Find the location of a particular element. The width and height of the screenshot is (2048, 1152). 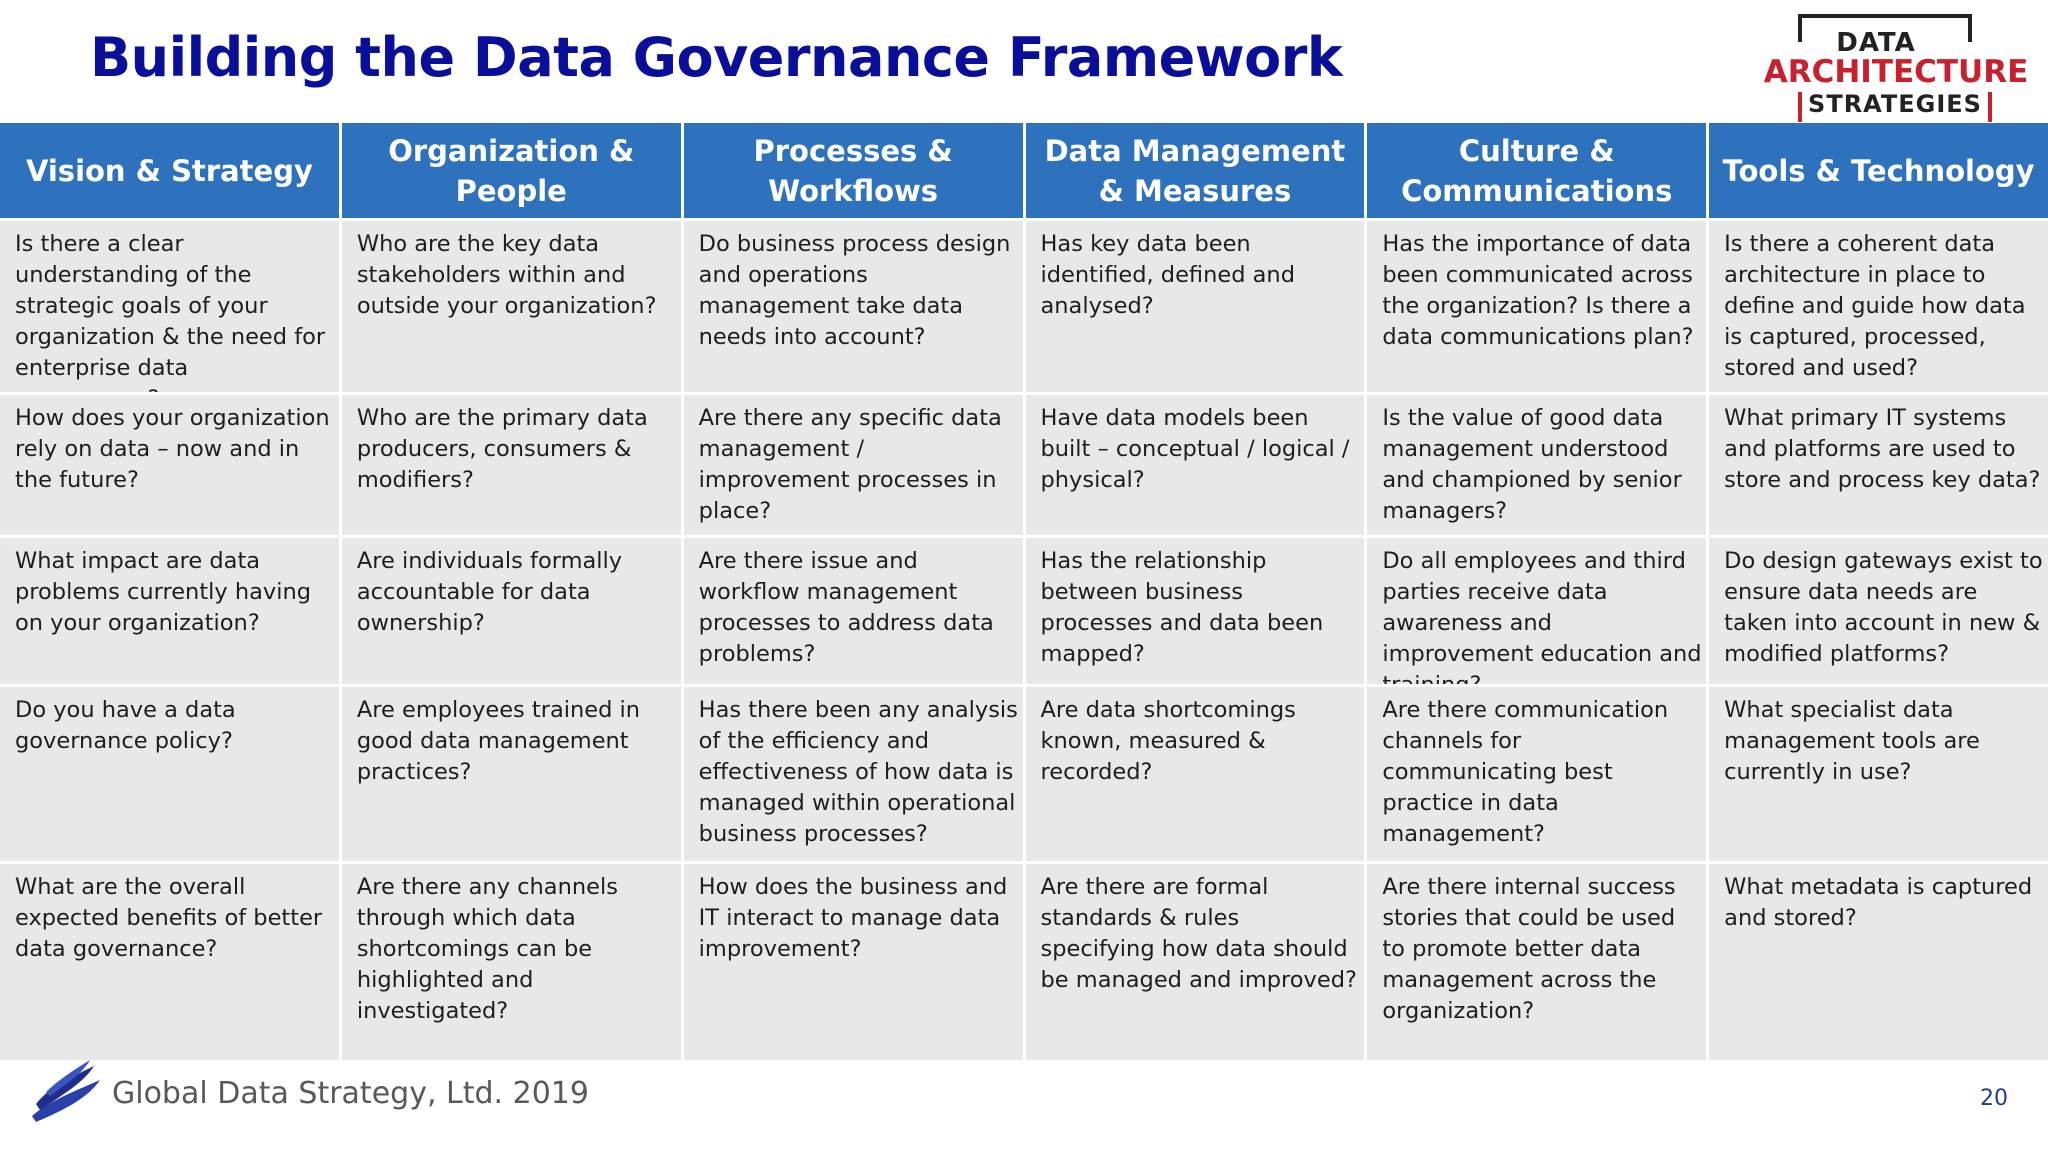

logo-word-data: DATA is located at coordinates (1876, 43).